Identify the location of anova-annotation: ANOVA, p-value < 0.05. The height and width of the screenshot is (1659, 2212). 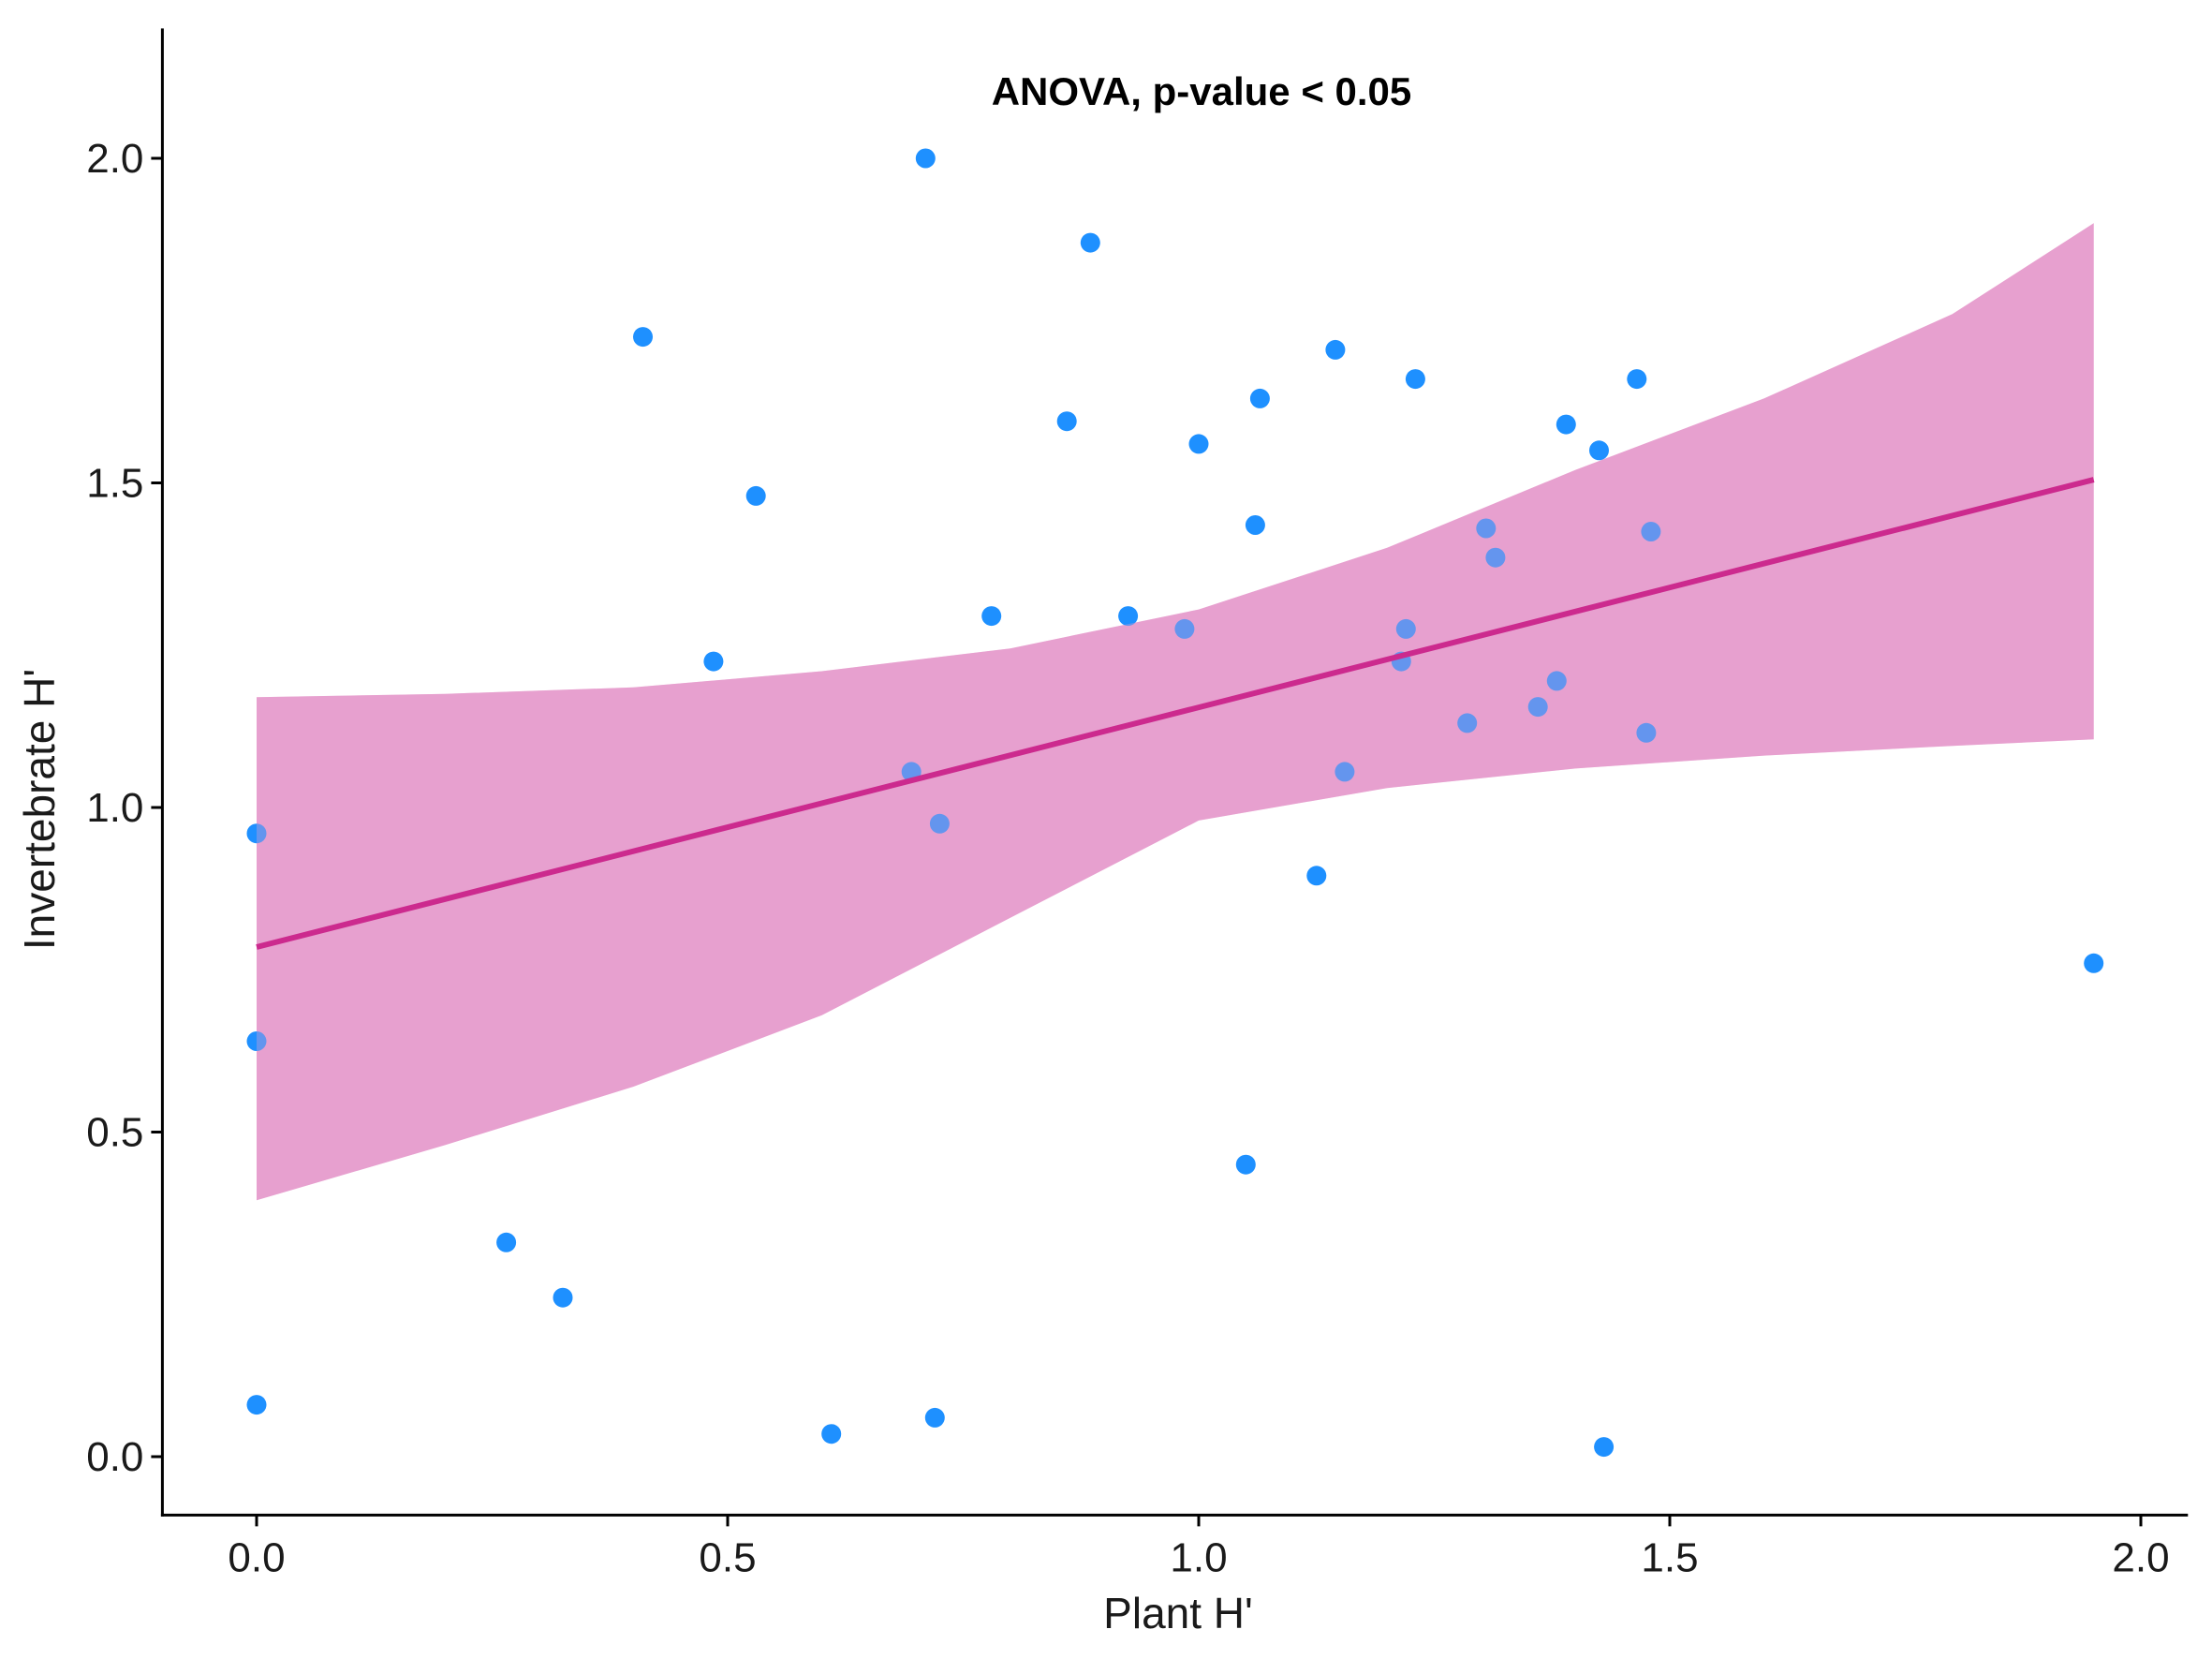
(1202, 91).